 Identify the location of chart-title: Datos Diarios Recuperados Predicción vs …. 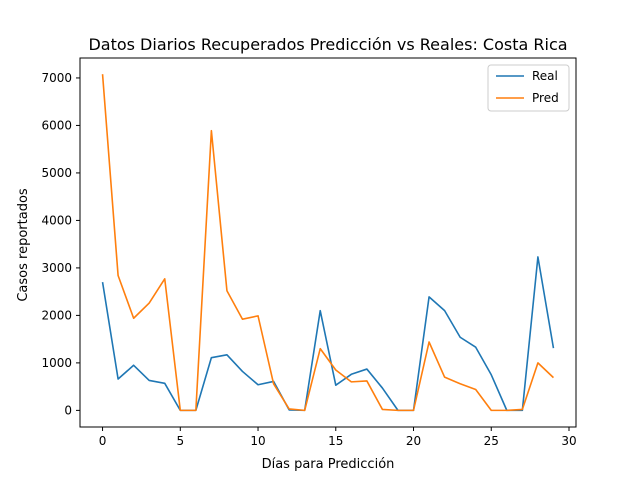
(327, 44).